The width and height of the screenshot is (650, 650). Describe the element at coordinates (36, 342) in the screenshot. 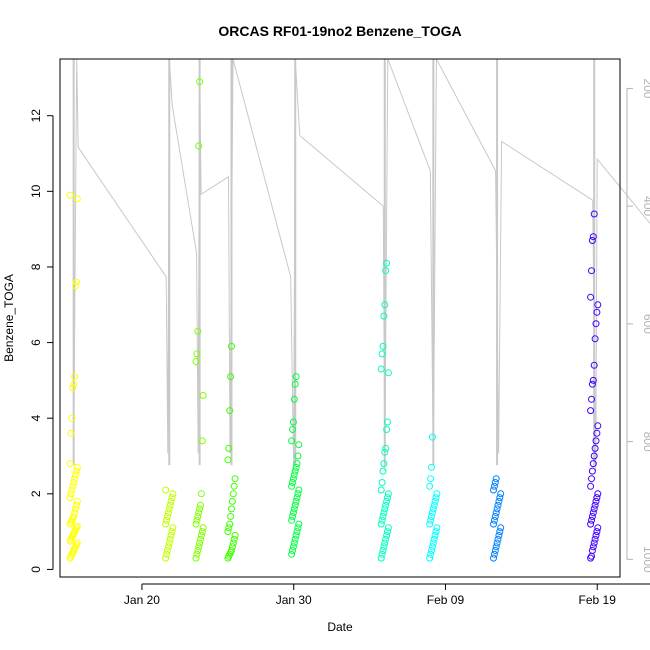

I see `y-tick-label: 6` at that location.